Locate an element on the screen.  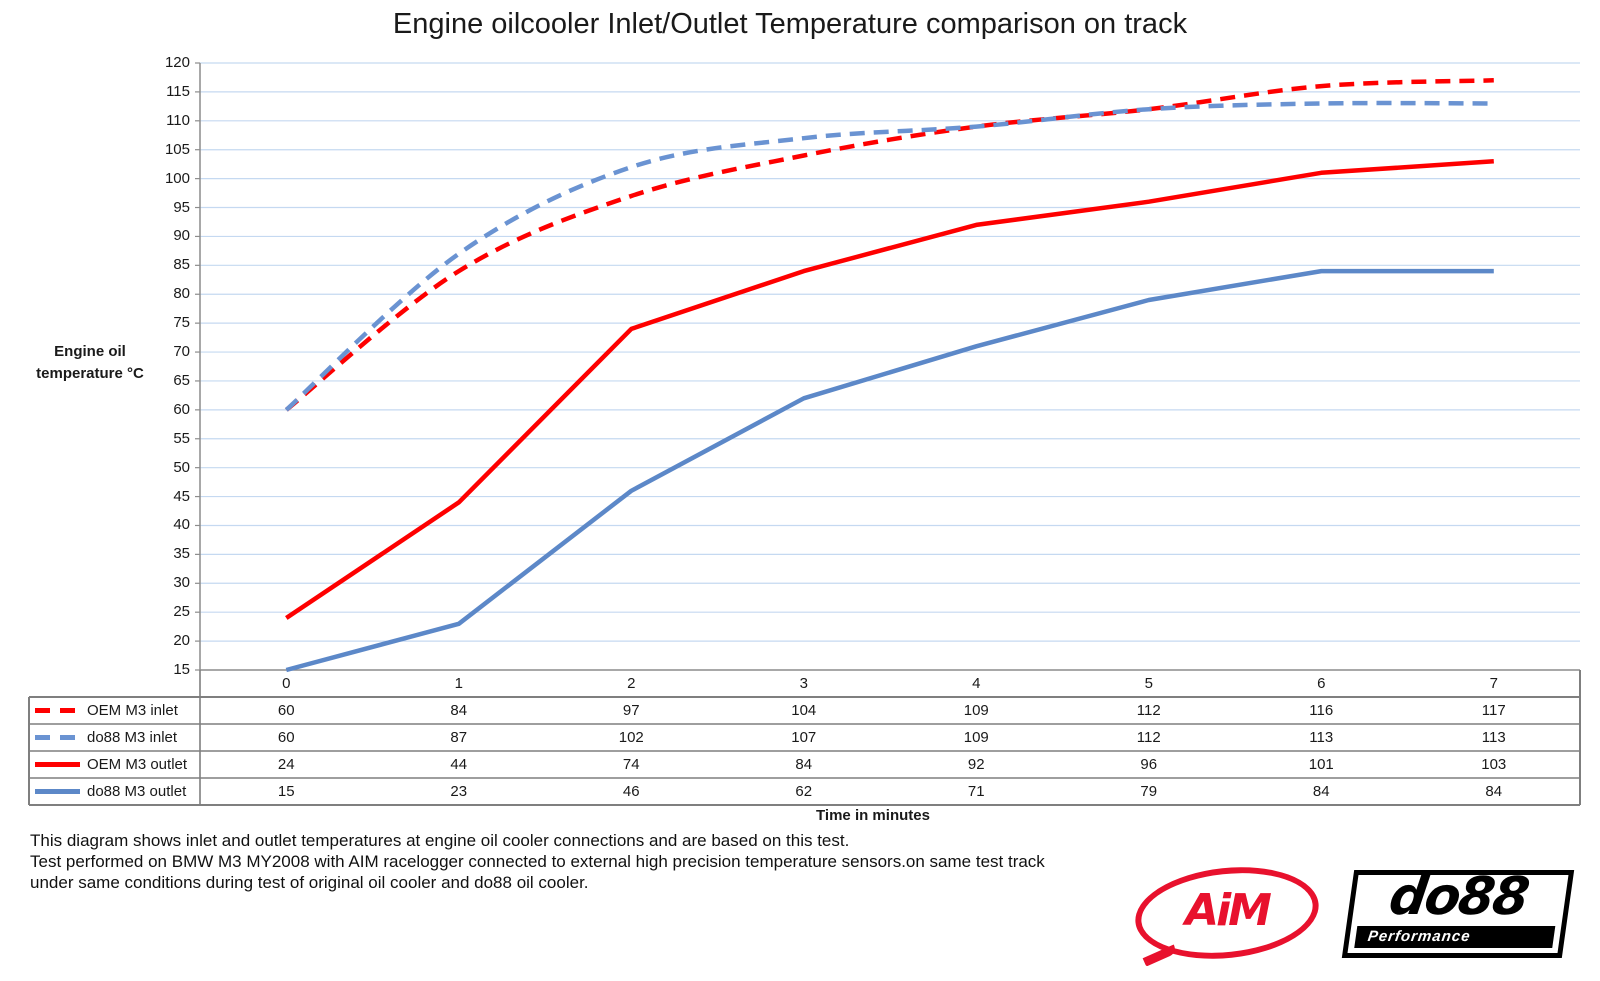
table-cell: 97 is located at coordinates (631, 710).